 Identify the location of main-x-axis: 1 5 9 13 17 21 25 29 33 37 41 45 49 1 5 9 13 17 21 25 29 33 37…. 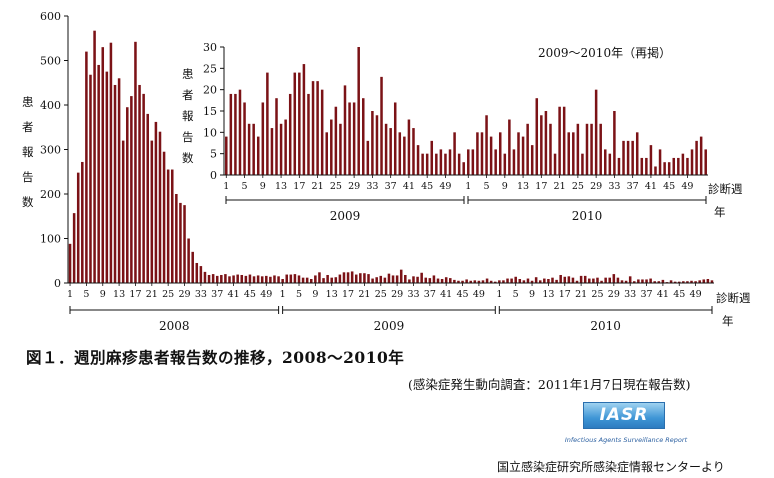
(390, 291).